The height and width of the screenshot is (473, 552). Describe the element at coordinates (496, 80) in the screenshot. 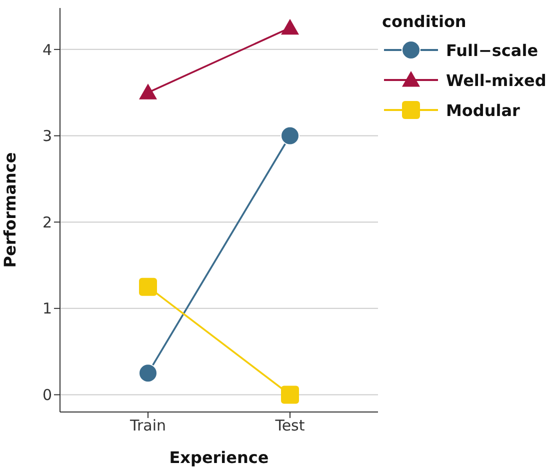

I see `legend-label: Well-mixed` at that location.